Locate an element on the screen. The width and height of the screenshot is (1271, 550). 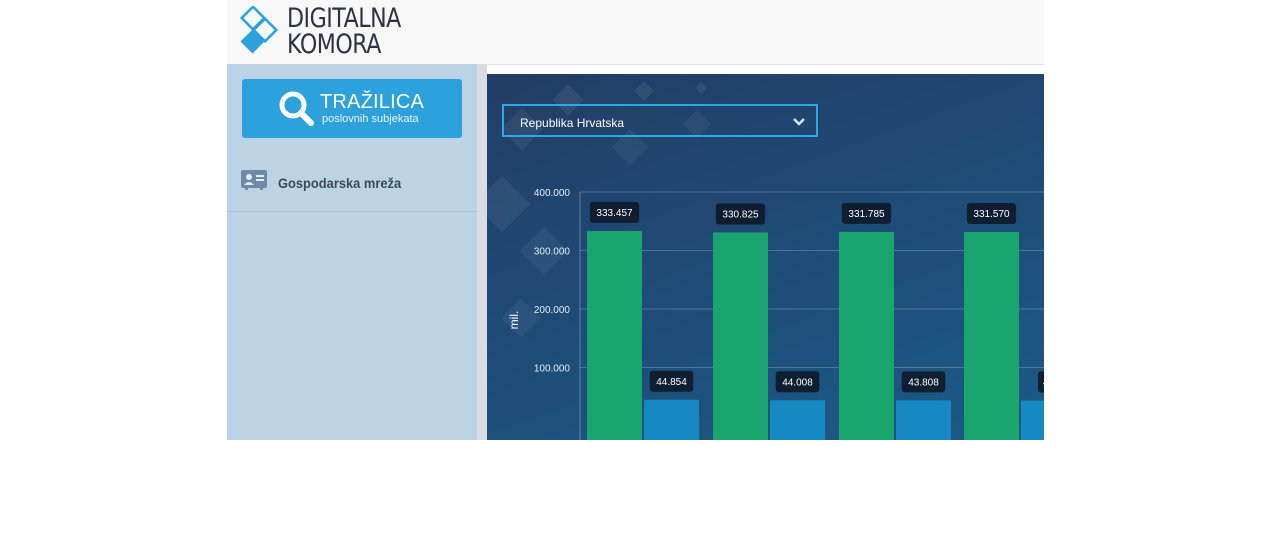
background-decoration is located at coordinates (599, 209).